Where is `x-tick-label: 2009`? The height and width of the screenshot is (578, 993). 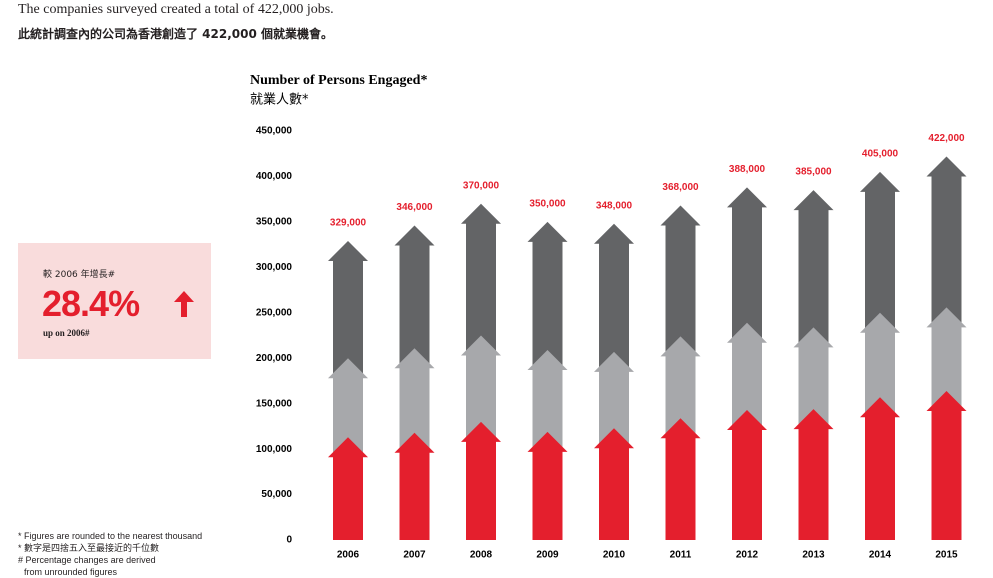
x-tick-label: 2009 is located at coordinates (547, 555).